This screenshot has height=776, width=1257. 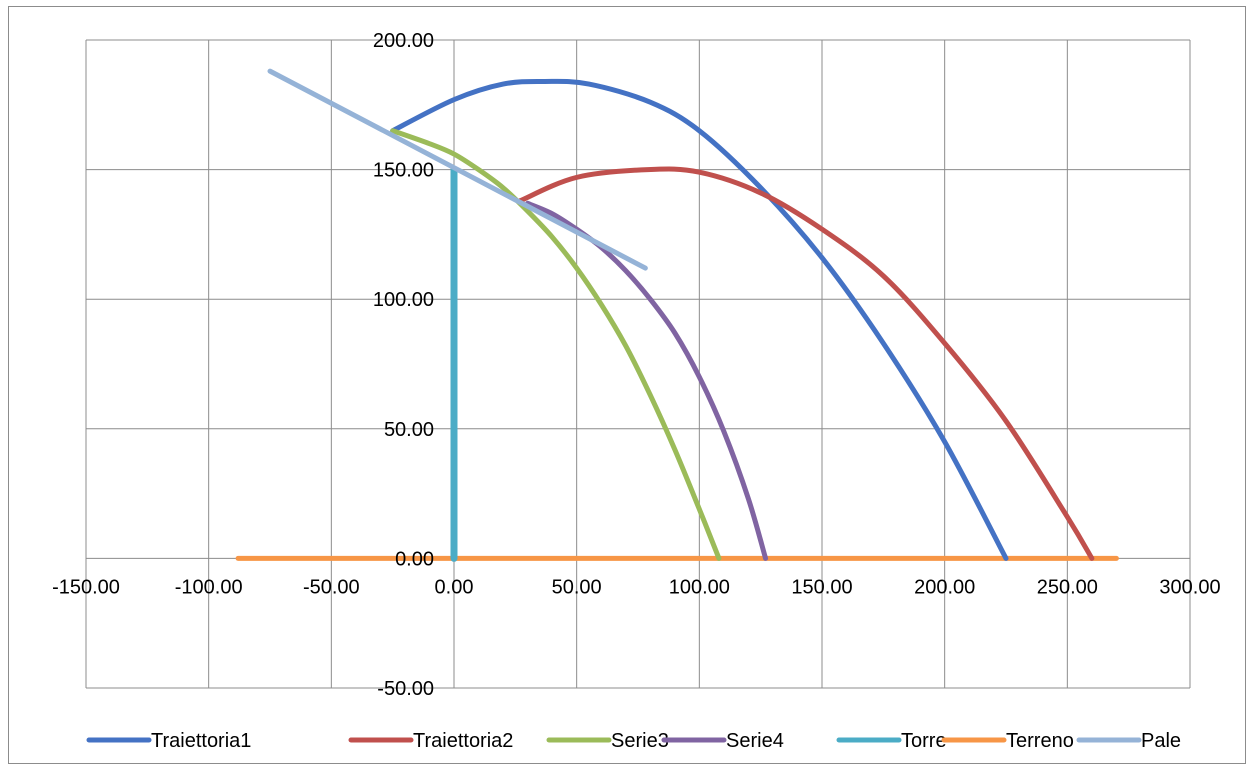 I want to click on x-tick-label: 100.00, so click(x=699, y=587).